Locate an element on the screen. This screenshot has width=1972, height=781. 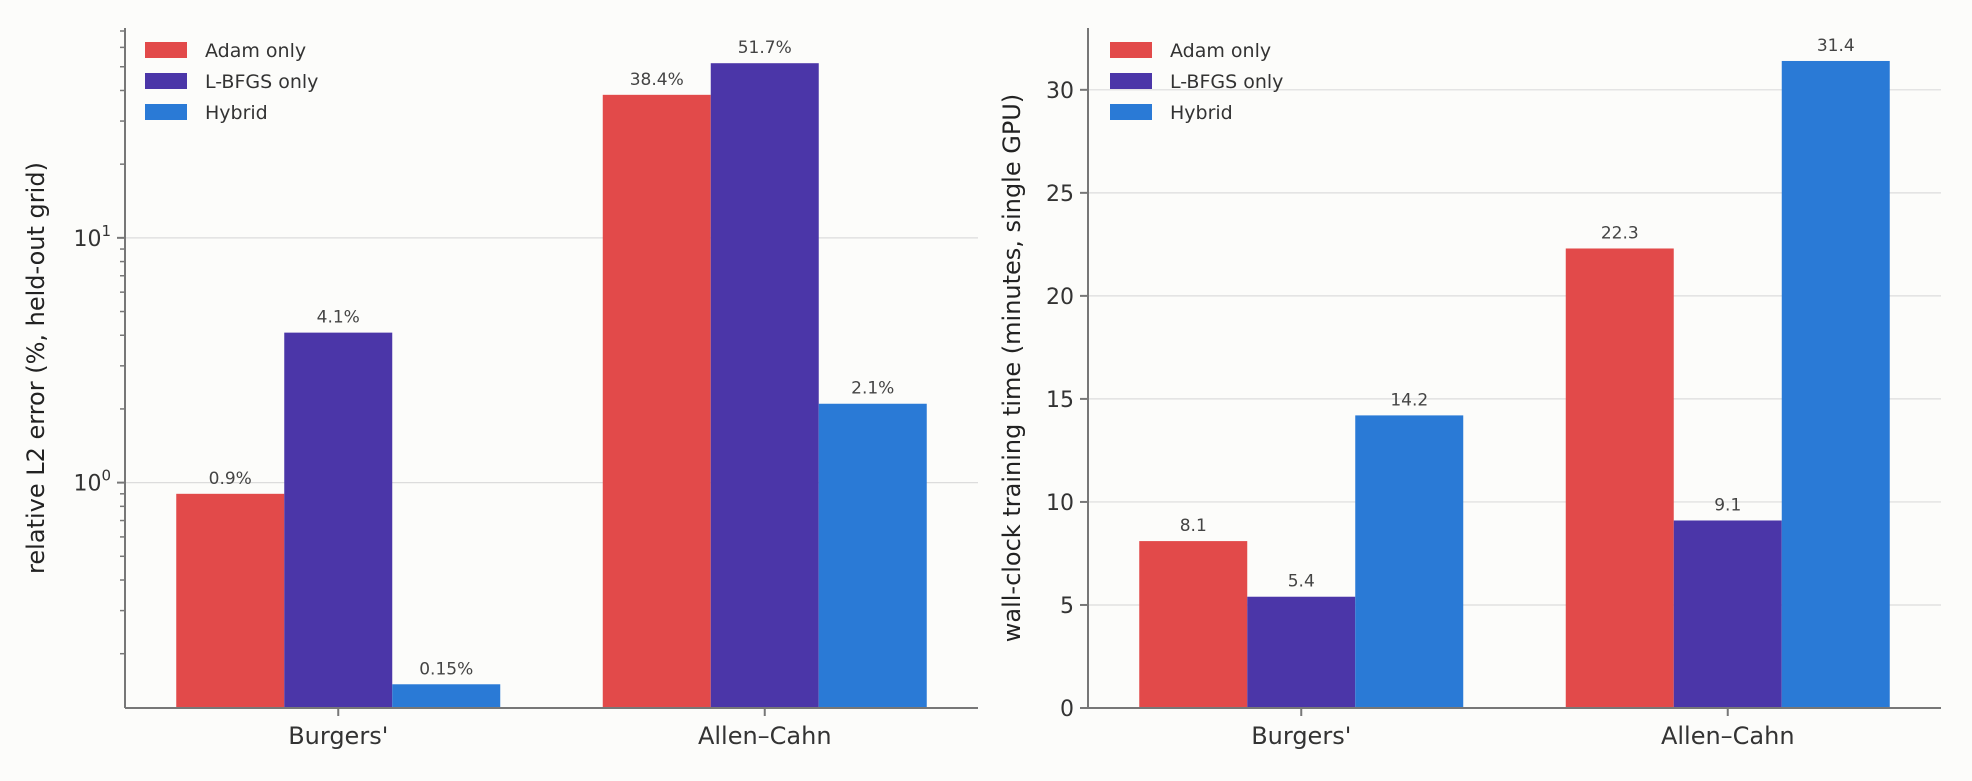
y-tick-label: 30 is located at coordinates (1060, 91).